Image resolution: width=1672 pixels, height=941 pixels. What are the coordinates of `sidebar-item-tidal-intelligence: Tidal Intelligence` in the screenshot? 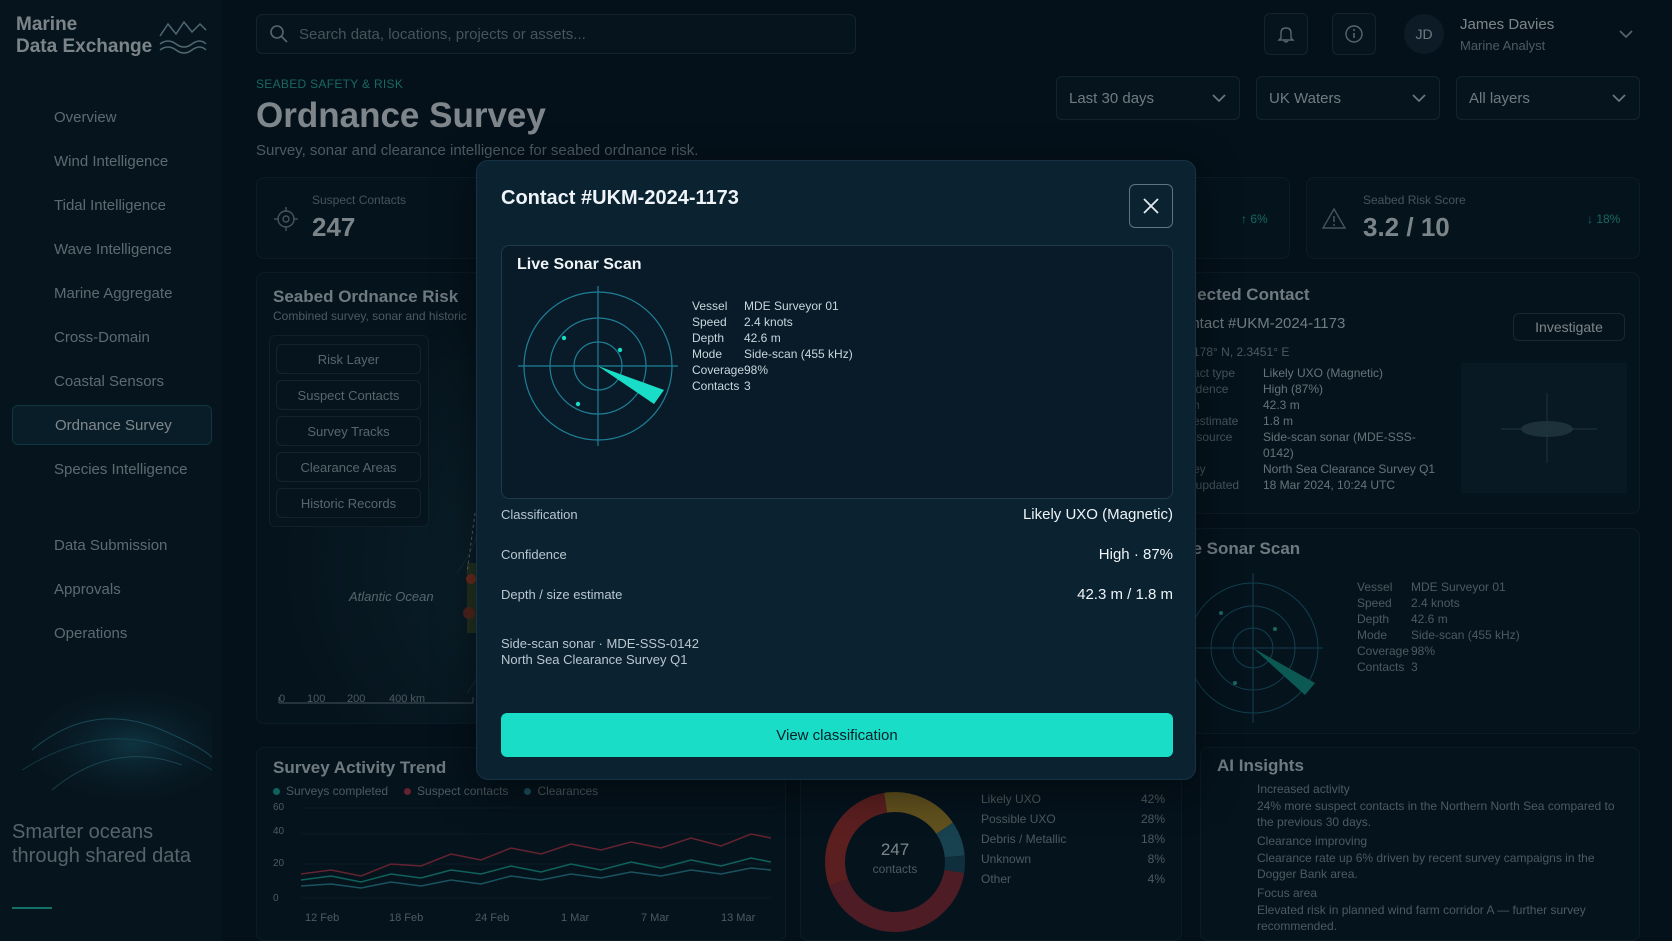 It's located at (112, 205).